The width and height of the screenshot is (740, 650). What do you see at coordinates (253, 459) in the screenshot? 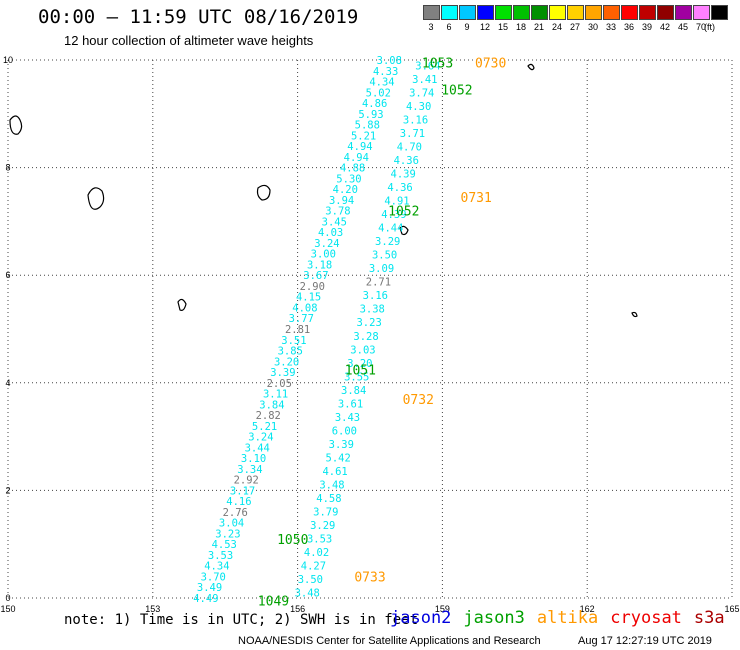
I see `wave-height-value: 3.10` at bounding box center [253, 459].